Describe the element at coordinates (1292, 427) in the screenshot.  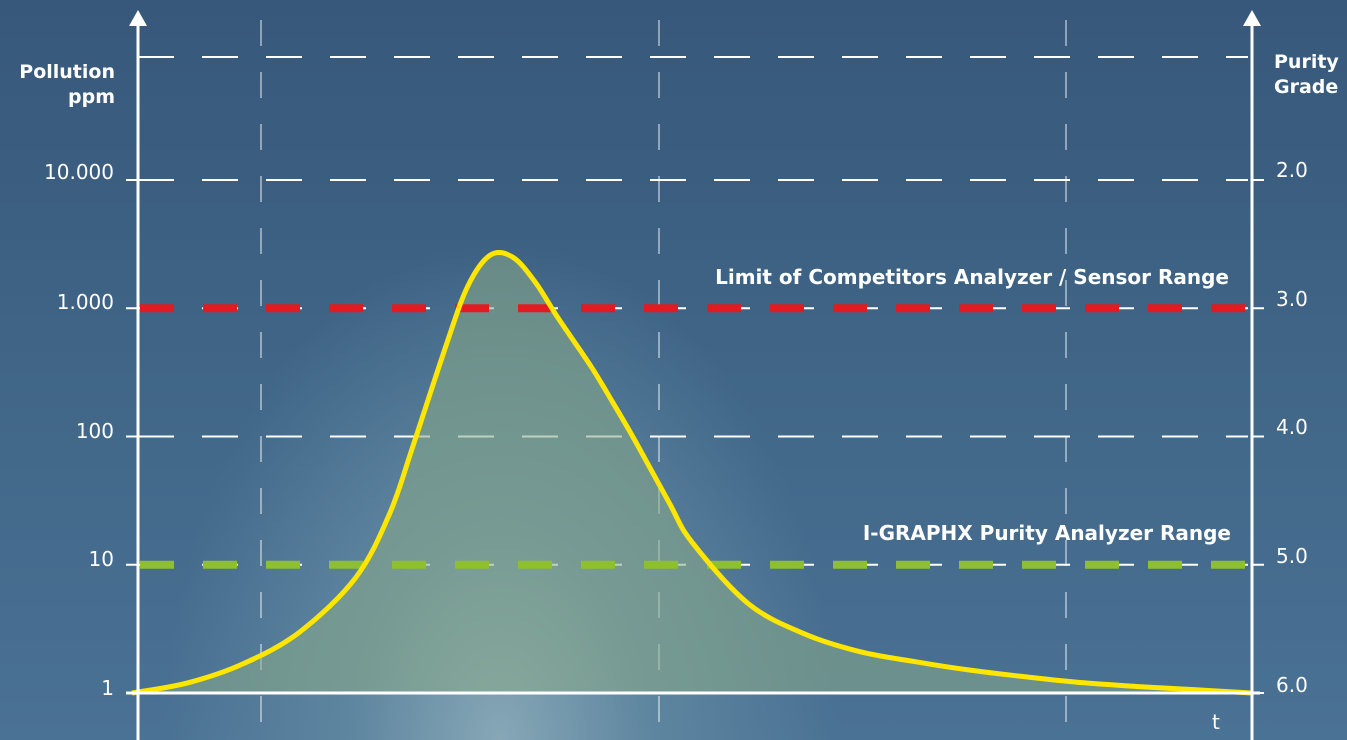
I see `right-tick-label: 4.0` at that location.